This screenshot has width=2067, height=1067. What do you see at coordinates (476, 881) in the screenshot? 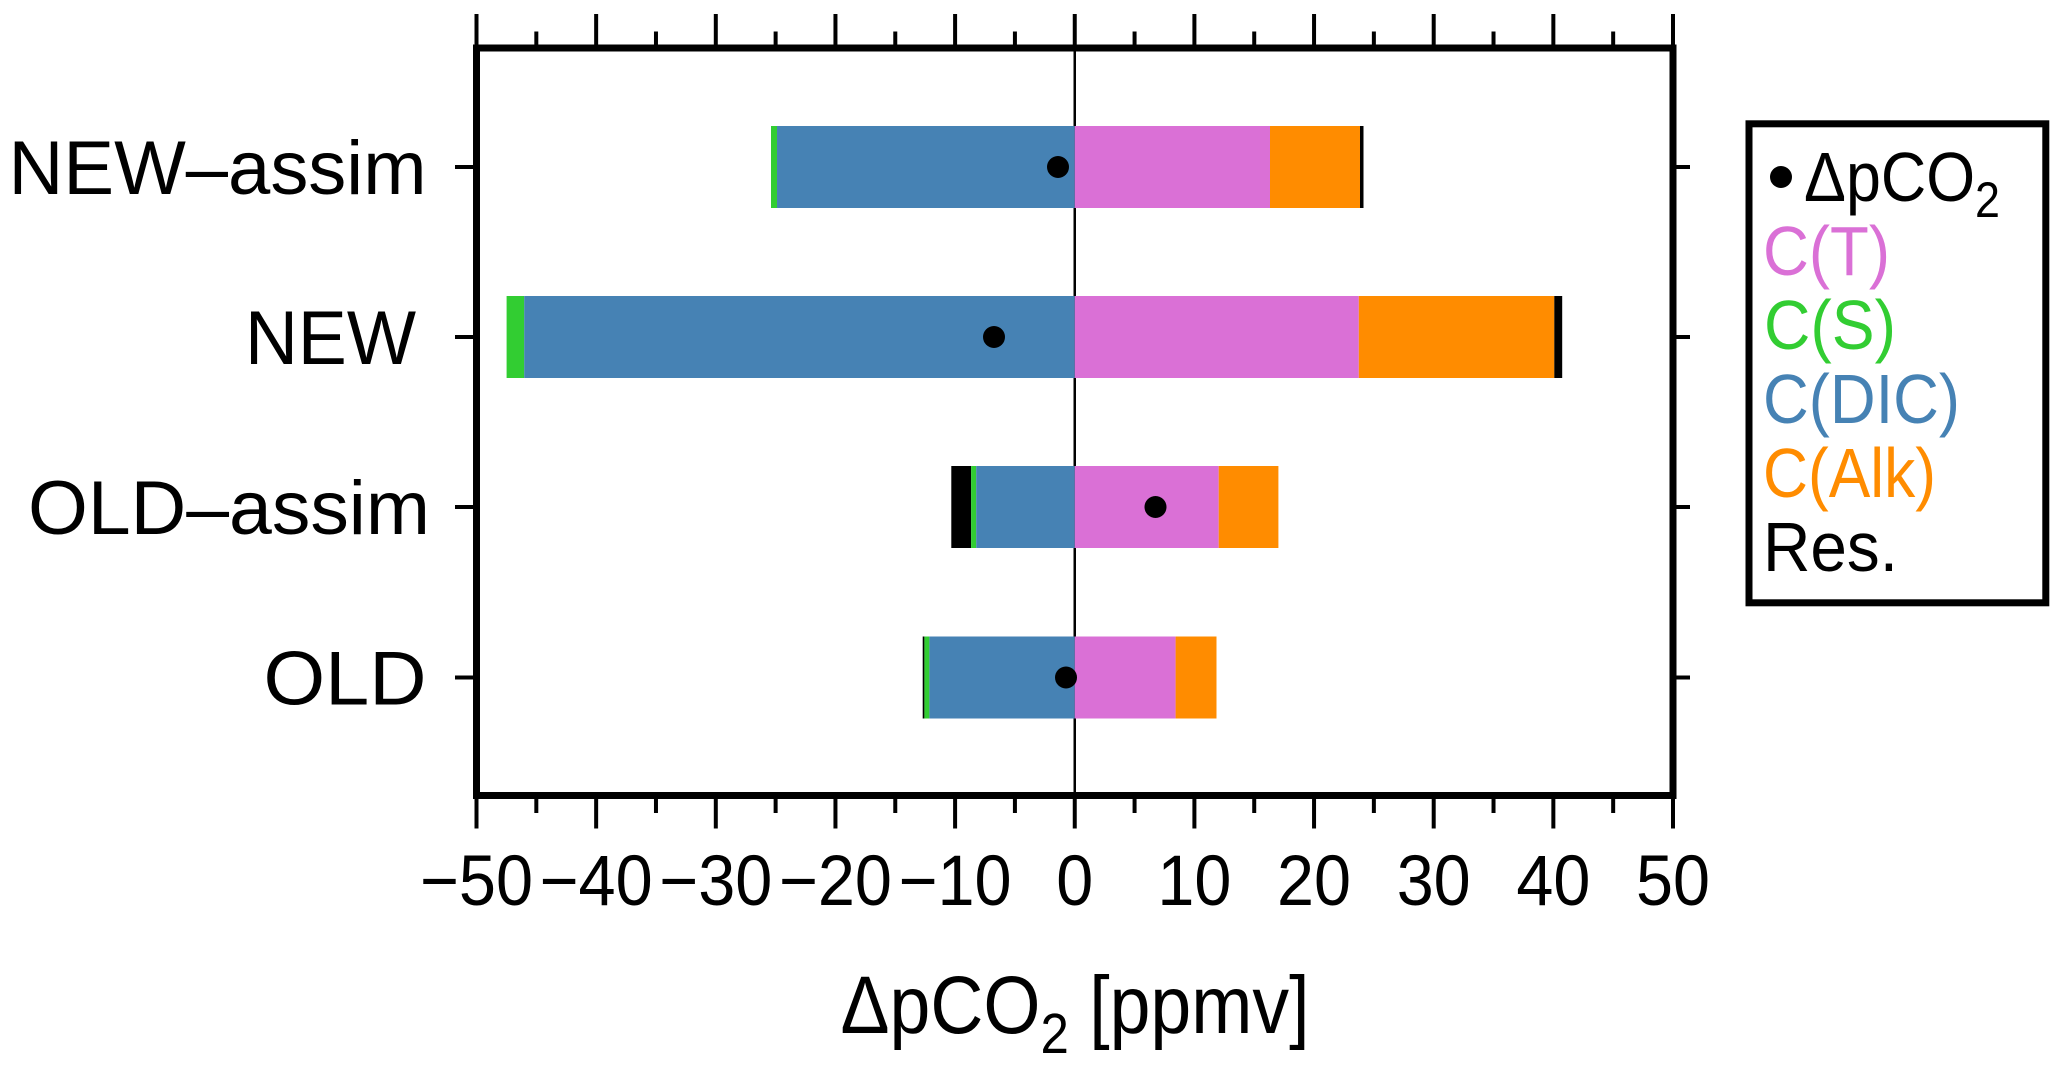
I see `svg-text: −50` at bounding box center [476, 881].